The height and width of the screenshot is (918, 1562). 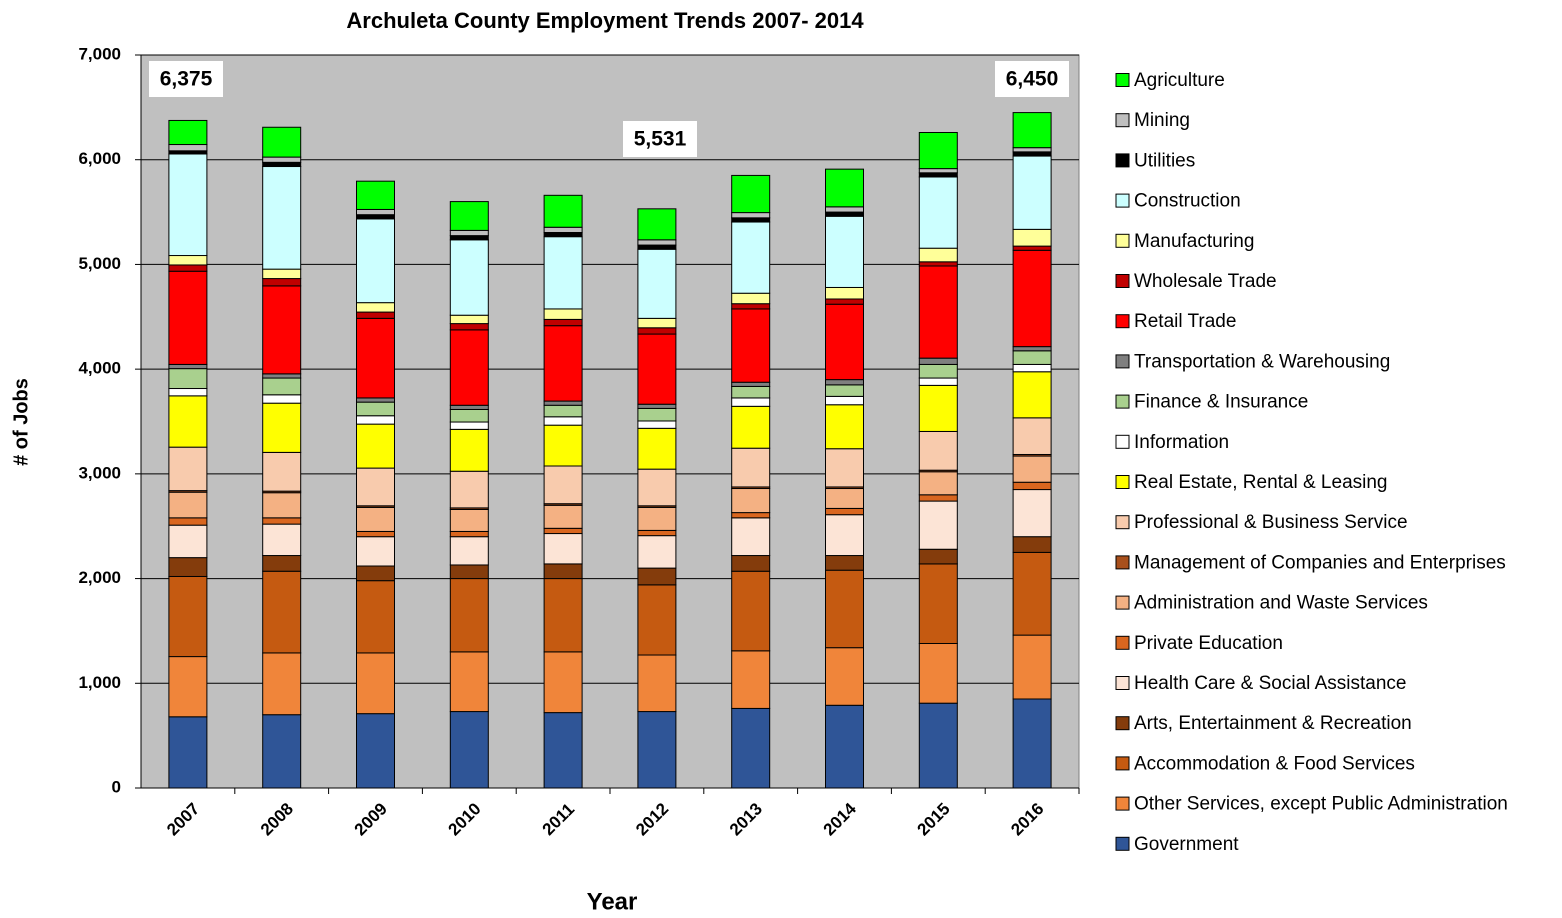 What do you see at coordinates (1162, 120) in the screenshot?
I see `legend-label: Mining` at bounding box center [1162, 120].